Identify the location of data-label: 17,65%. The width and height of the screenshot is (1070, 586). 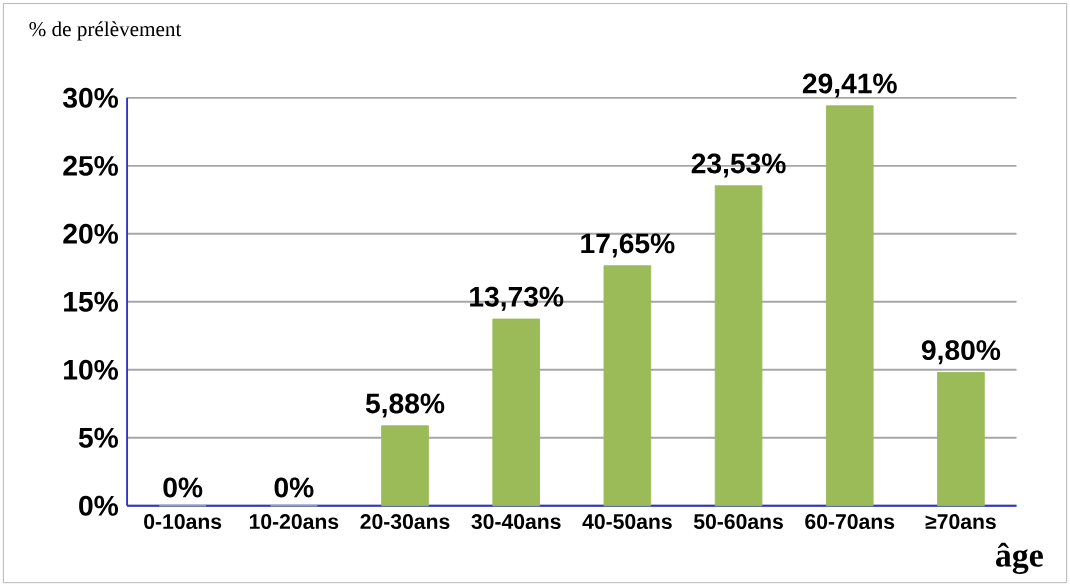
(628, 245).